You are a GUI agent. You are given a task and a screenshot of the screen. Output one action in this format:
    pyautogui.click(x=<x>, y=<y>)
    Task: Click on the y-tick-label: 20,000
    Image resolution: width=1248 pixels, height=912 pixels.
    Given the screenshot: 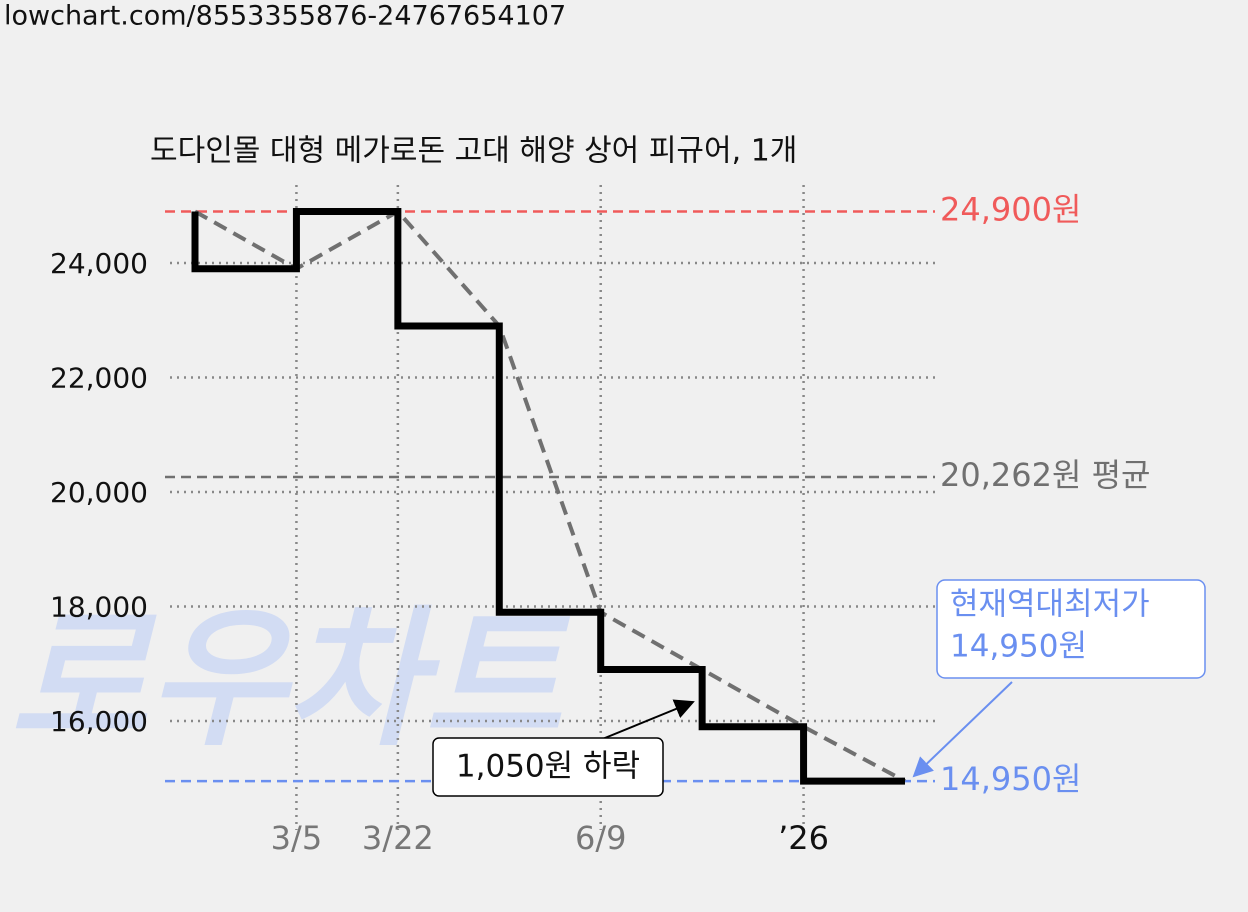 What is the action you would take?
    pyautogui.click(x=99, y=492)
    